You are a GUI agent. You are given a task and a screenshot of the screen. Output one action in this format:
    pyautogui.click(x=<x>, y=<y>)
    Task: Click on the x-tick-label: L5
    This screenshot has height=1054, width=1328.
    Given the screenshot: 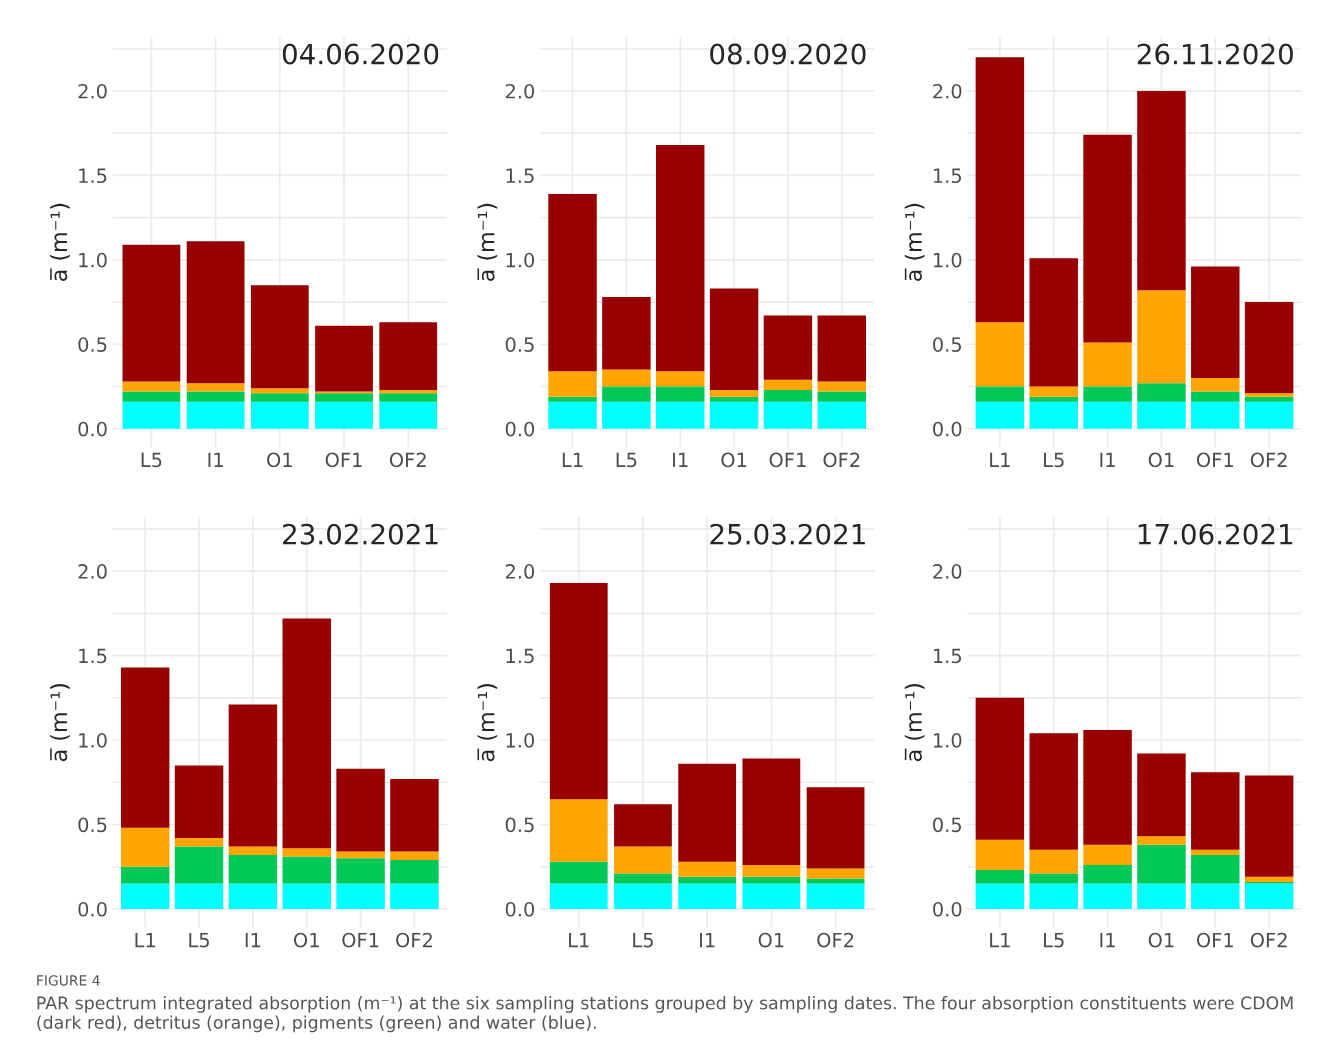 What is the action you would take?
    pyautogui.click(x=1054, y=460)
    